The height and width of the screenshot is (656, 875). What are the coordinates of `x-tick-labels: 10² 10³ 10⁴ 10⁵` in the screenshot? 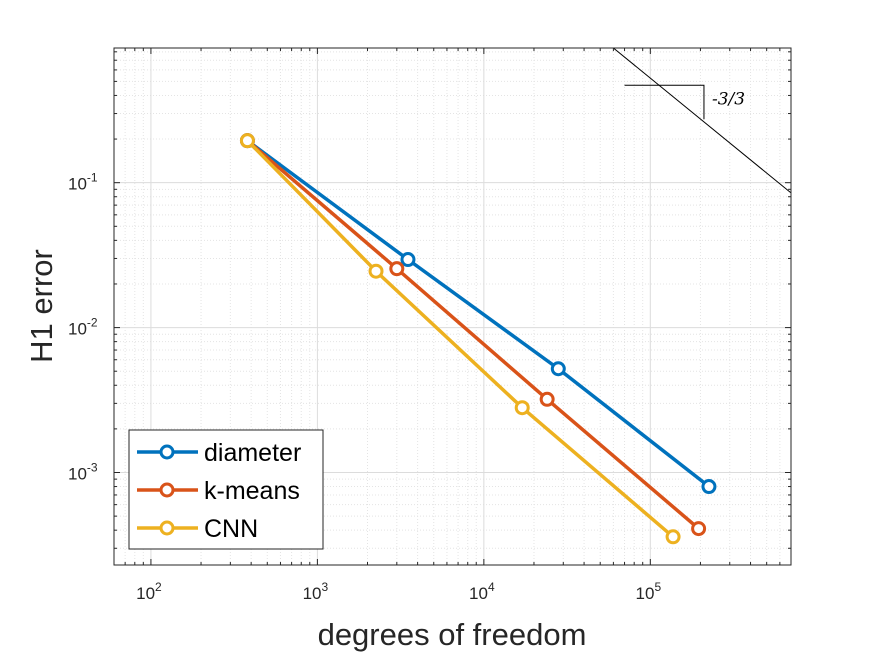 It's located at (398, 591).